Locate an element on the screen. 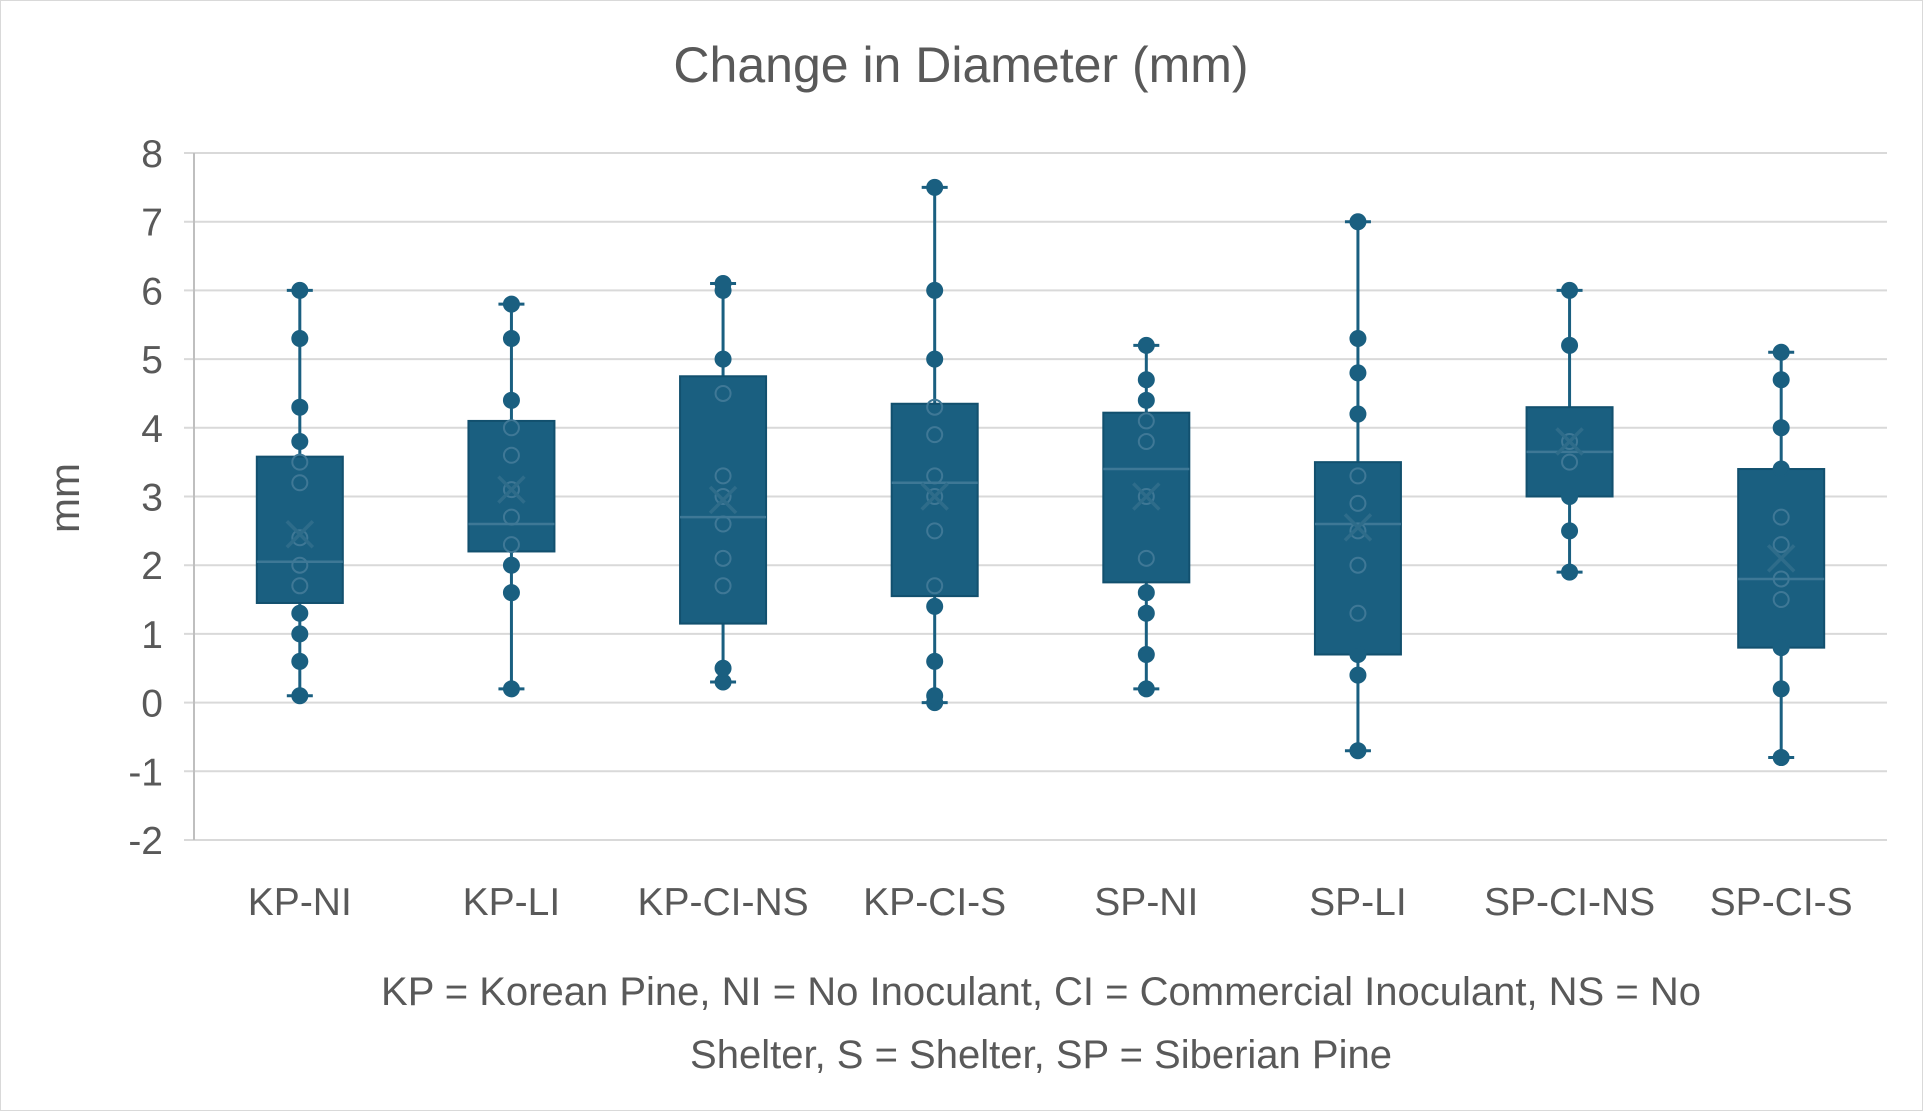 The width and height of the screenshot is (1923, 1111). y-axis-ticks: 8 7 6 5 4 3 2 1 0 -1 -2 is located at coordinates (145, 498).